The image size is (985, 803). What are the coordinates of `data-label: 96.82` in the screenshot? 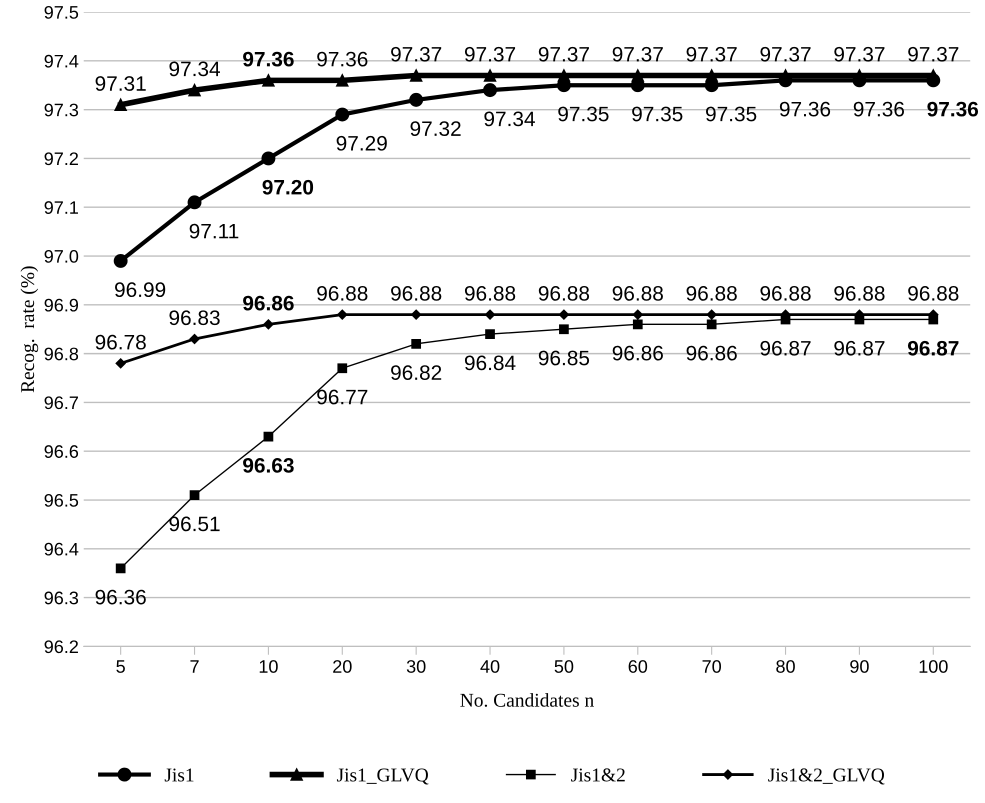 It's located at (416, 372).